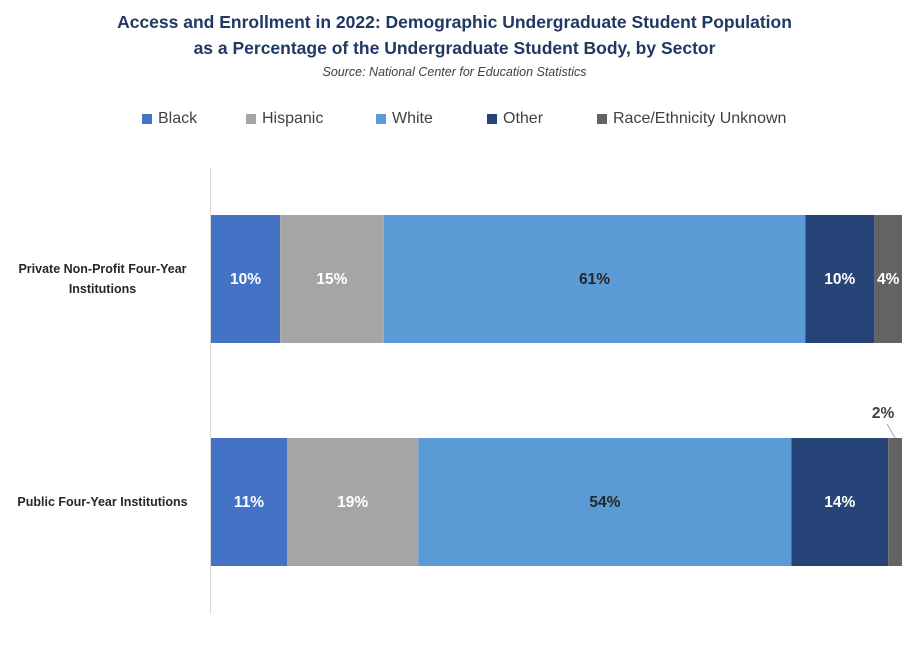 The width and height of the screenshot is (909, 659). Describe the element at coordinates (700, 118) in the screenshot. I see `legend-label-race-ethnicity-unknown: Race/Ethnicity Unknown` at that location.